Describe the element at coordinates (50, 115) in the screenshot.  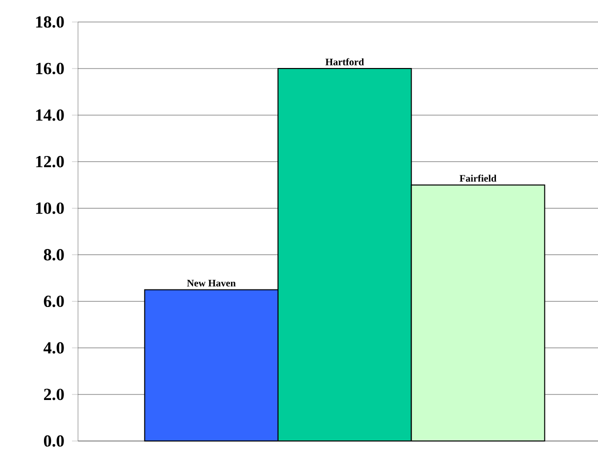
I see `y-tick-label: 14.0` at that location.